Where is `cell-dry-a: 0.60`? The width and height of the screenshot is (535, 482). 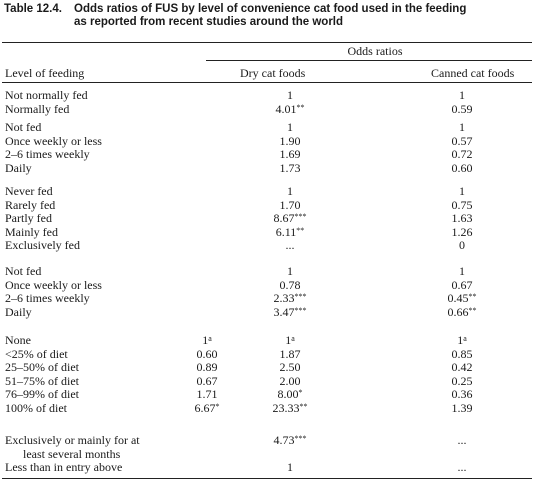
cell-dry-a: 0.60 is located at coordinates (207, 353).